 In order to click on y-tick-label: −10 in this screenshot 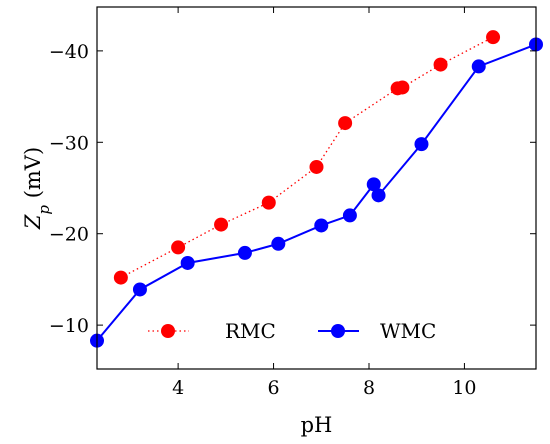, I will do `click(69, 326)`.